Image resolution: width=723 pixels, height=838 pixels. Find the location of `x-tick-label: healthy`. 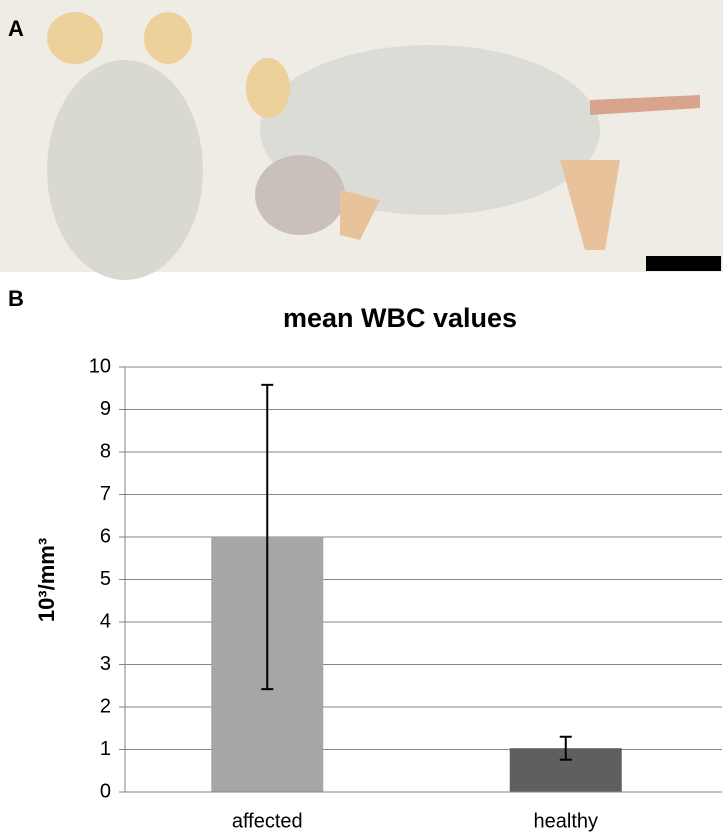

x-tick-label: healthy is located at coordinates (566, 821).